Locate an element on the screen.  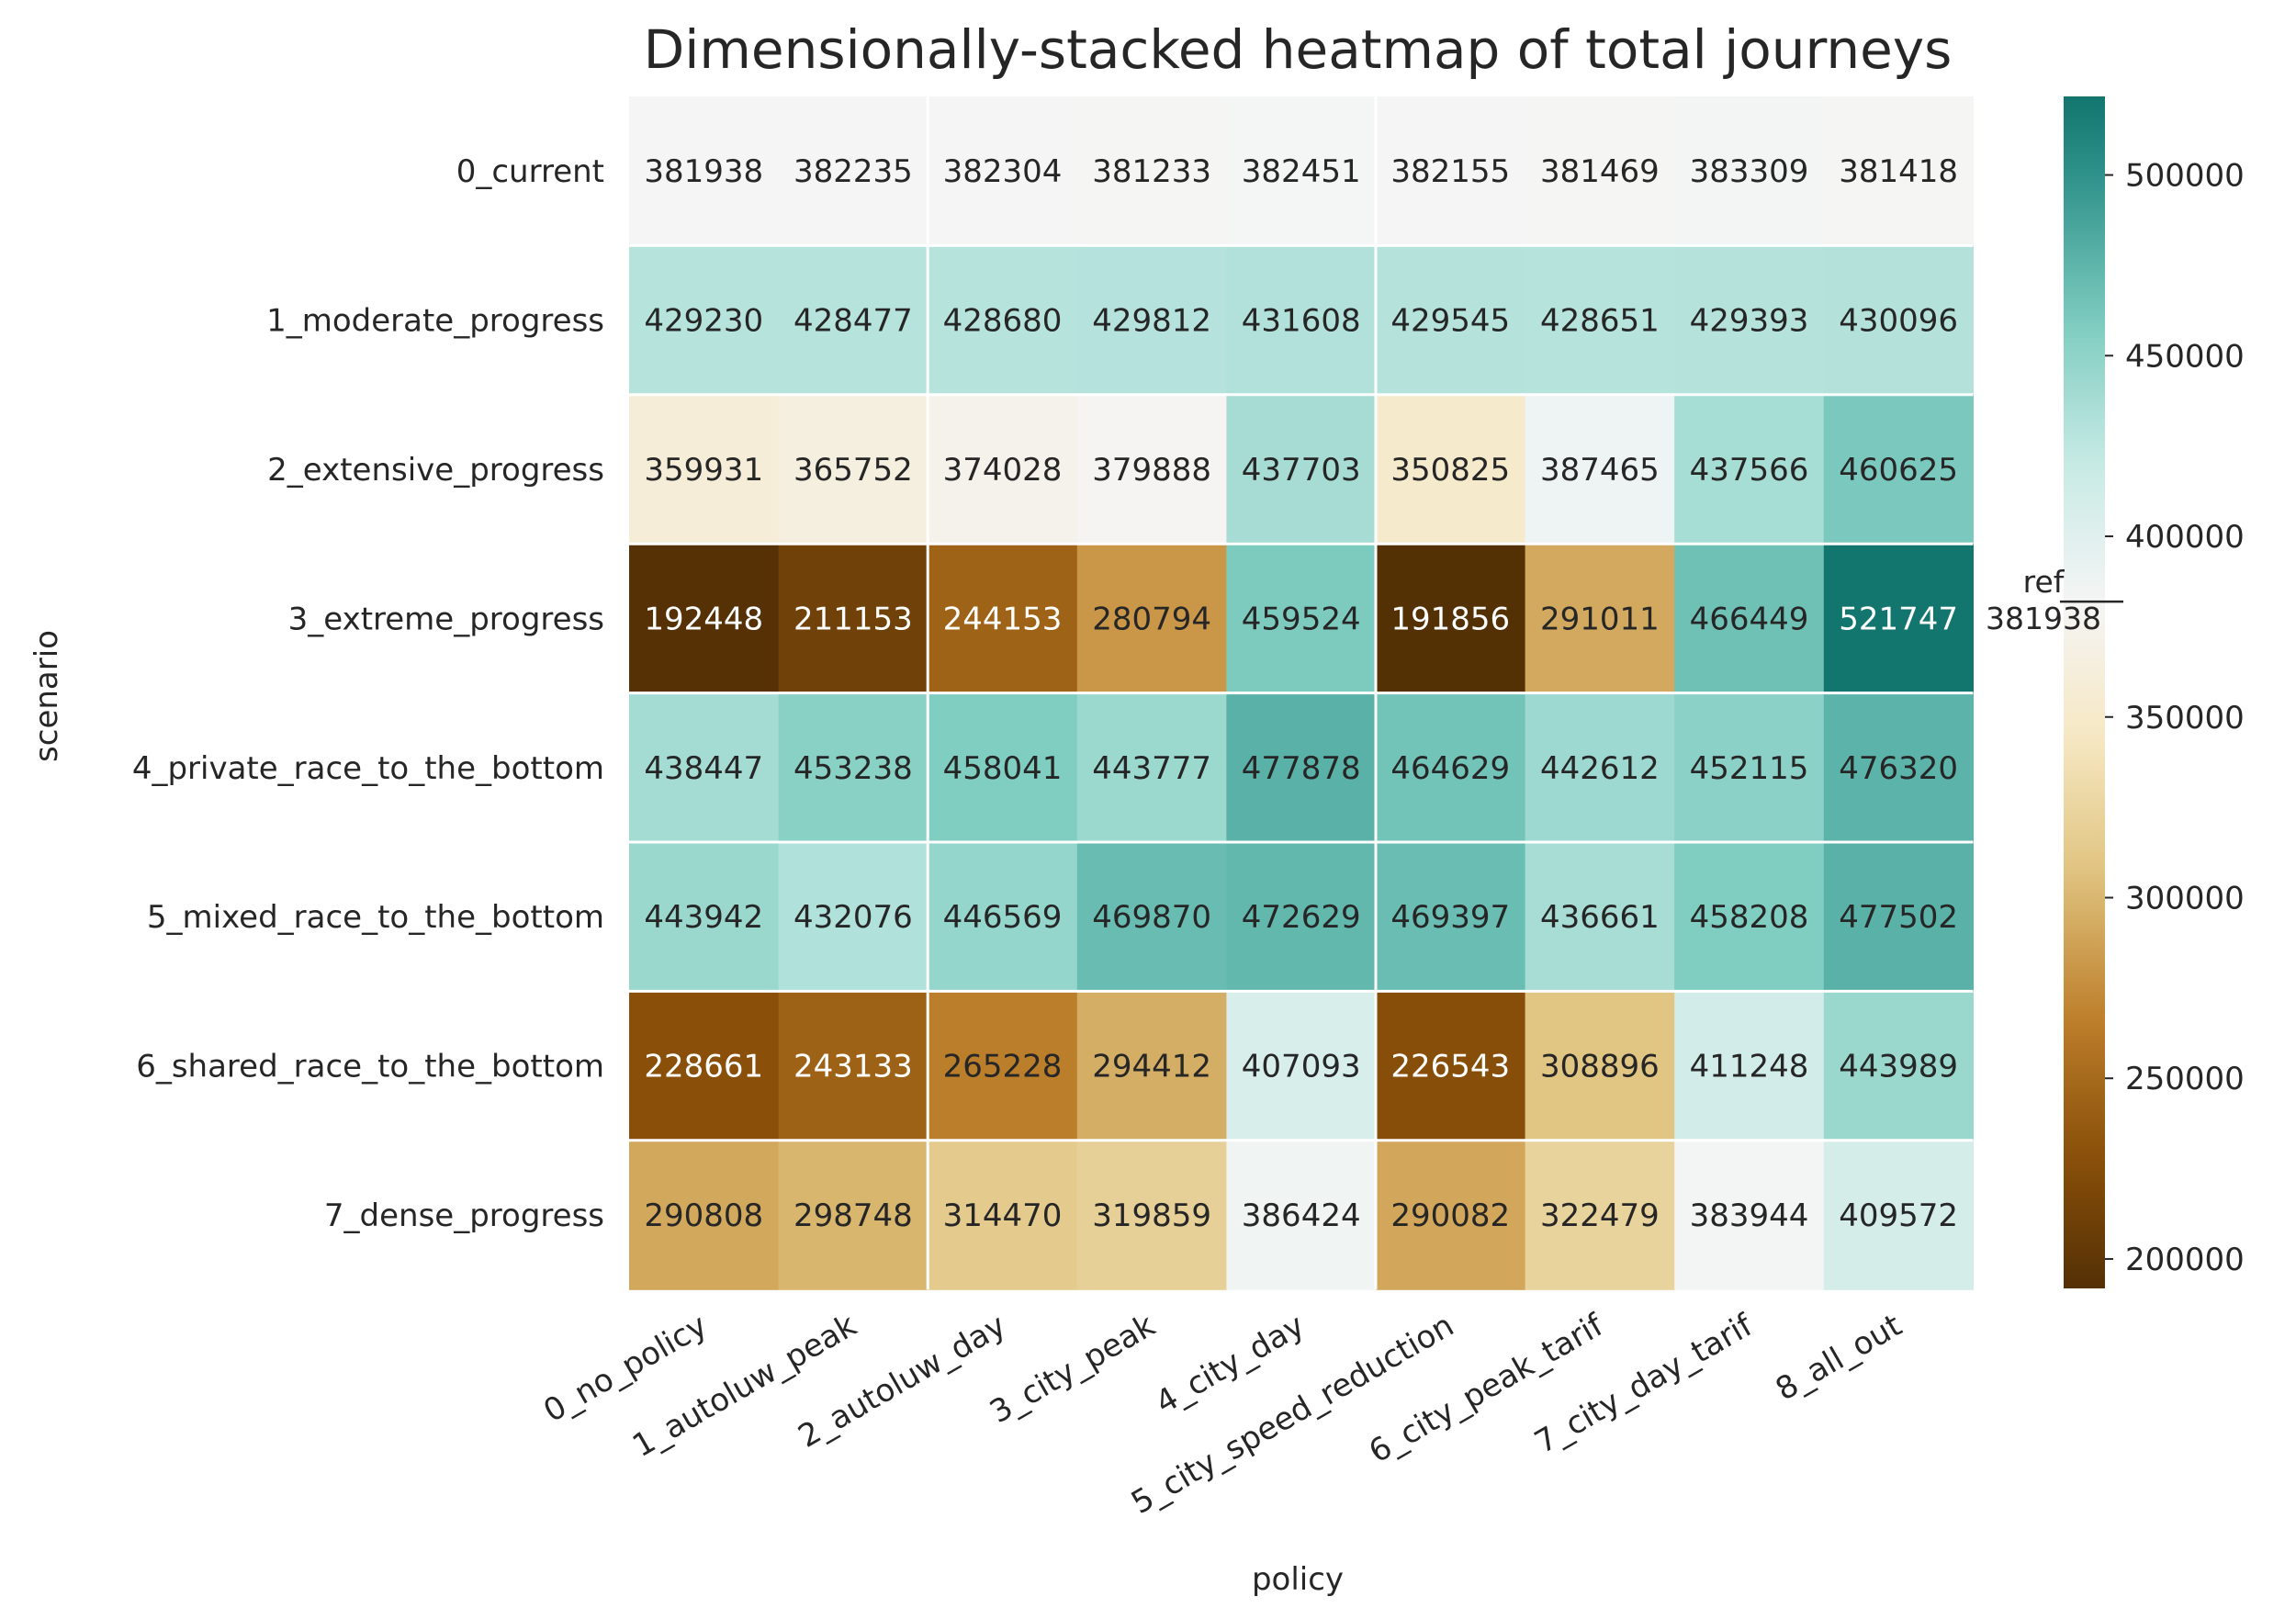
cell-value-label: 381469 is located at coordinates (1600, 171).